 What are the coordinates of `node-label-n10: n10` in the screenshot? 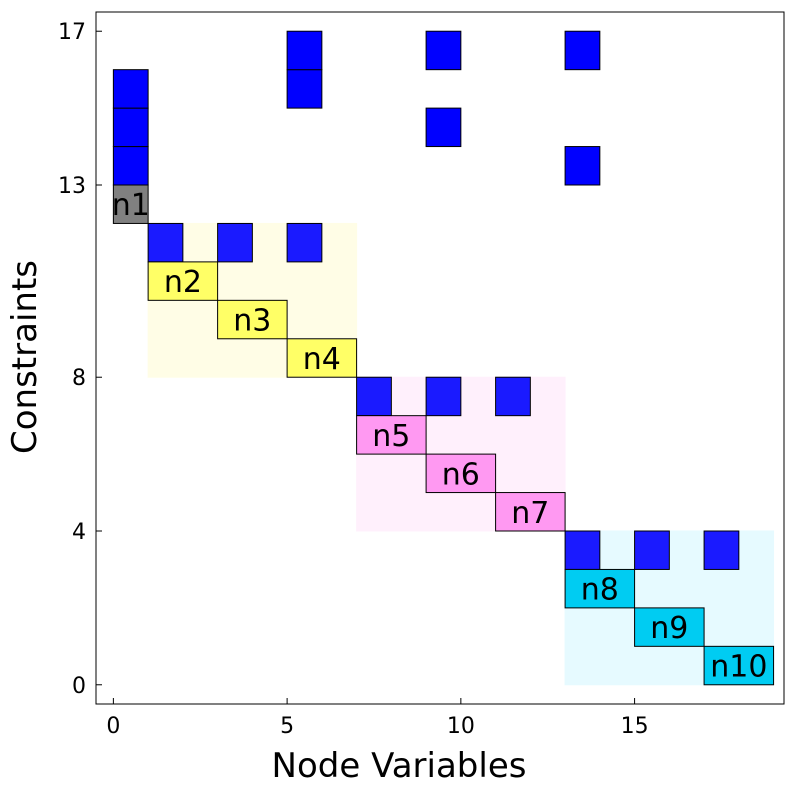 It's located at (738, 667).